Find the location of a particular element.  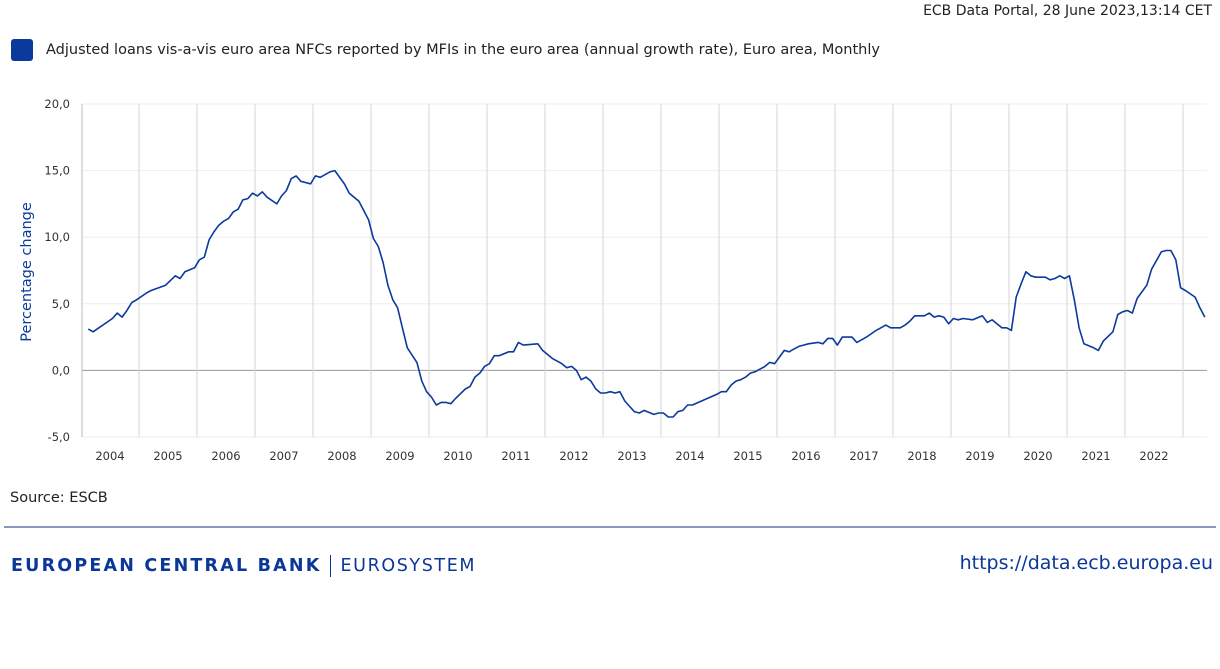

x-tick-label: 2007 is located at coordinates (283, 456).